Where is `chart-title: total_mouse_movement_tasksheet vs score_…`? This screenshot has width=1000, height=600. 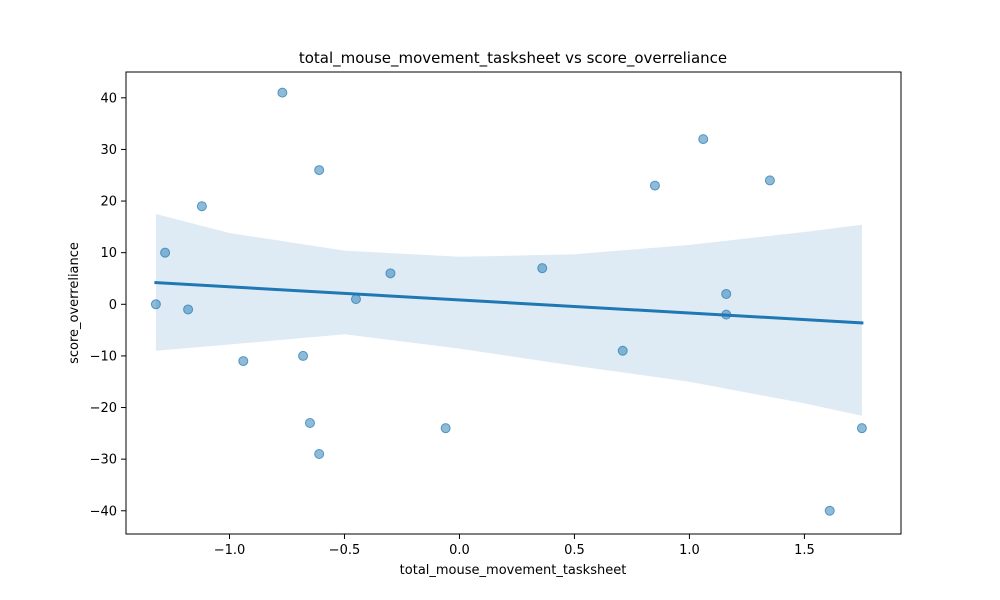
chart-title: total_mouse_movement_tasksheet vs score_… is located at coordinates (513, 58).